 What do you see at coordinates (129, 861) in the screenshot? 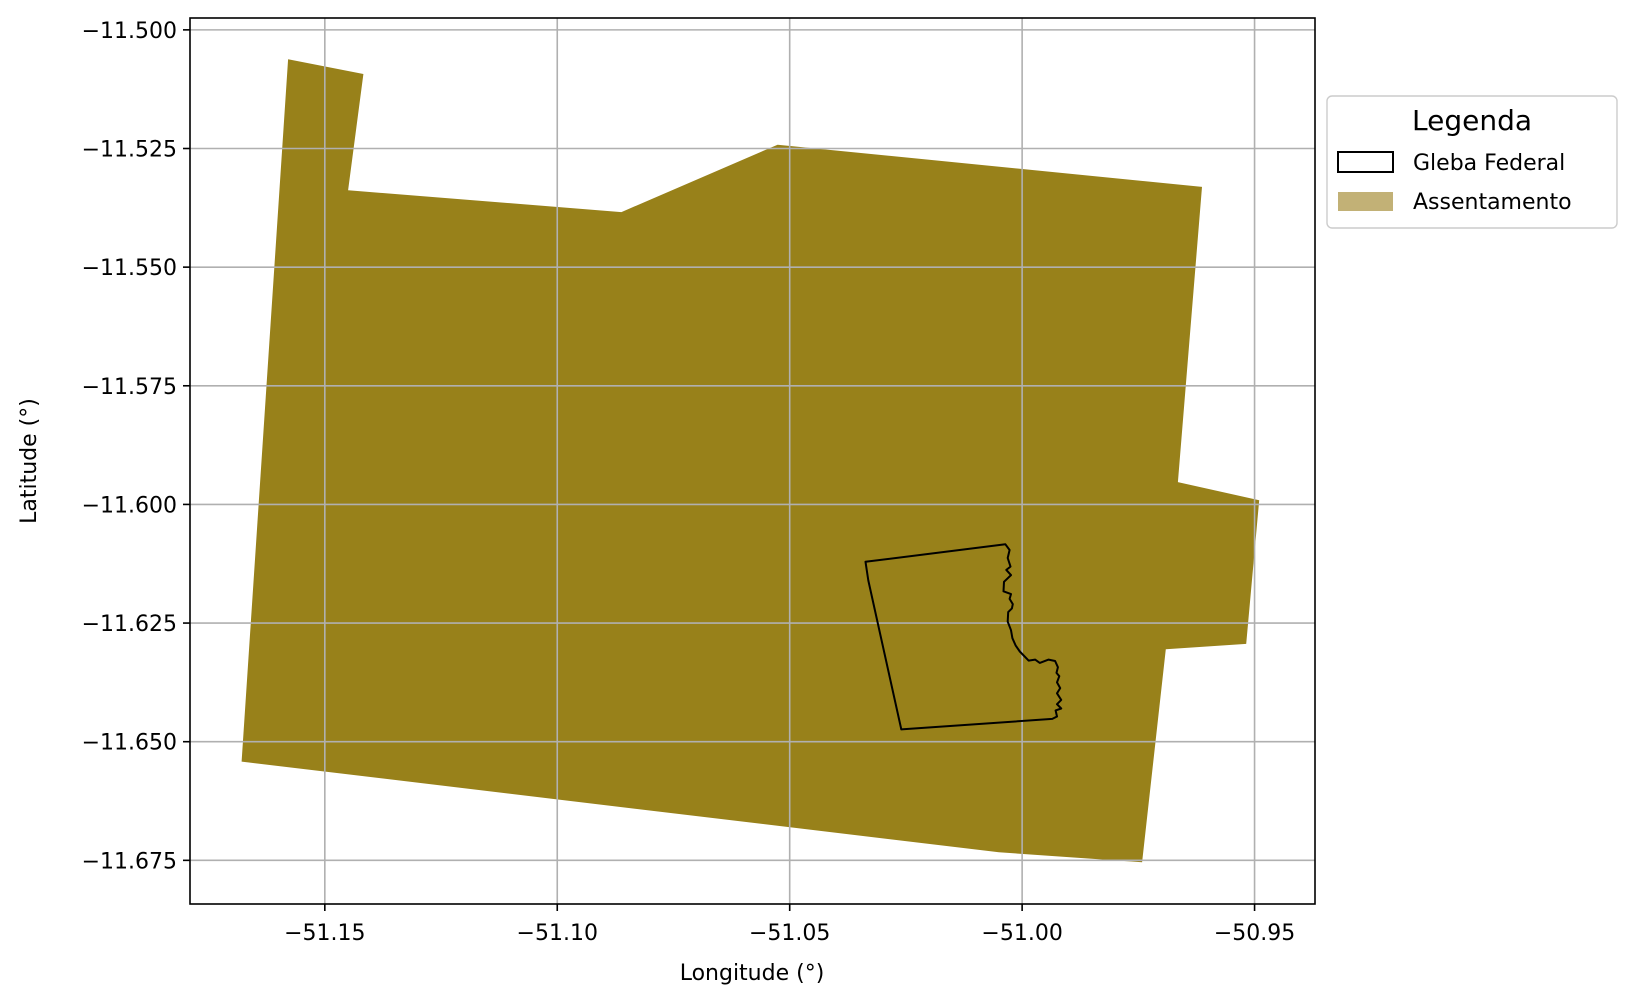
I see `y-tick-label: −11.675` at bounding box center [129, 861].